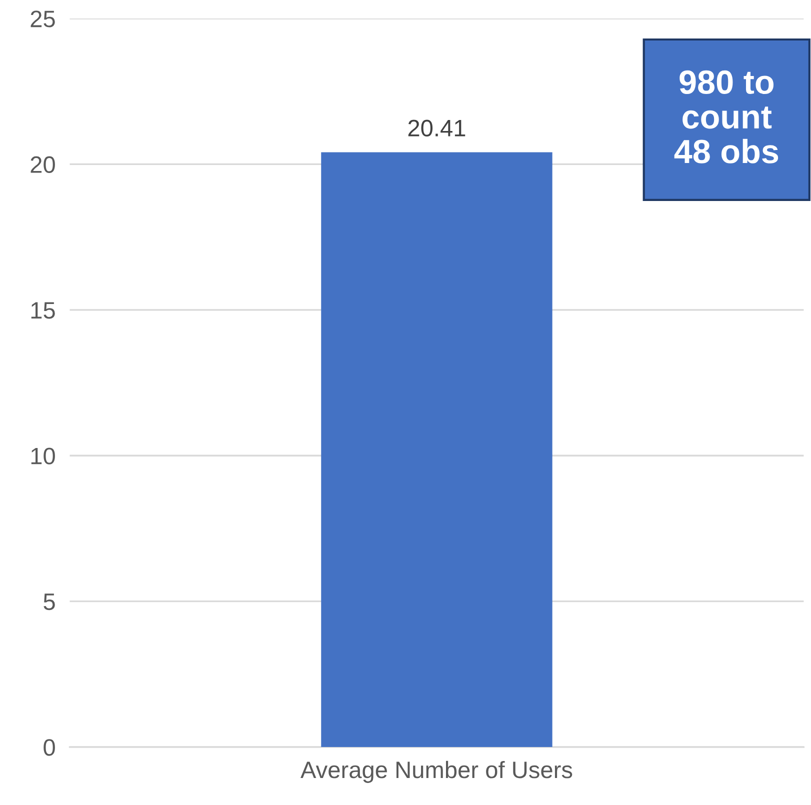 The width and height of the screenshot is (811, 805). What do you see at coordinates (43, 310) in the screenshot?
I see `y-tick-label: 15` at bounding box center [43, 310].